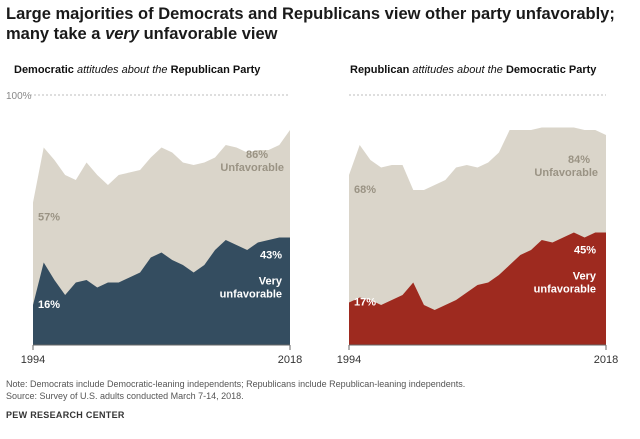 This screenshot has height=439, width=640. Describe the element at coordinates (380, 70) in the screenshot. I see `panel-title-republican-a: Republican` at that location.